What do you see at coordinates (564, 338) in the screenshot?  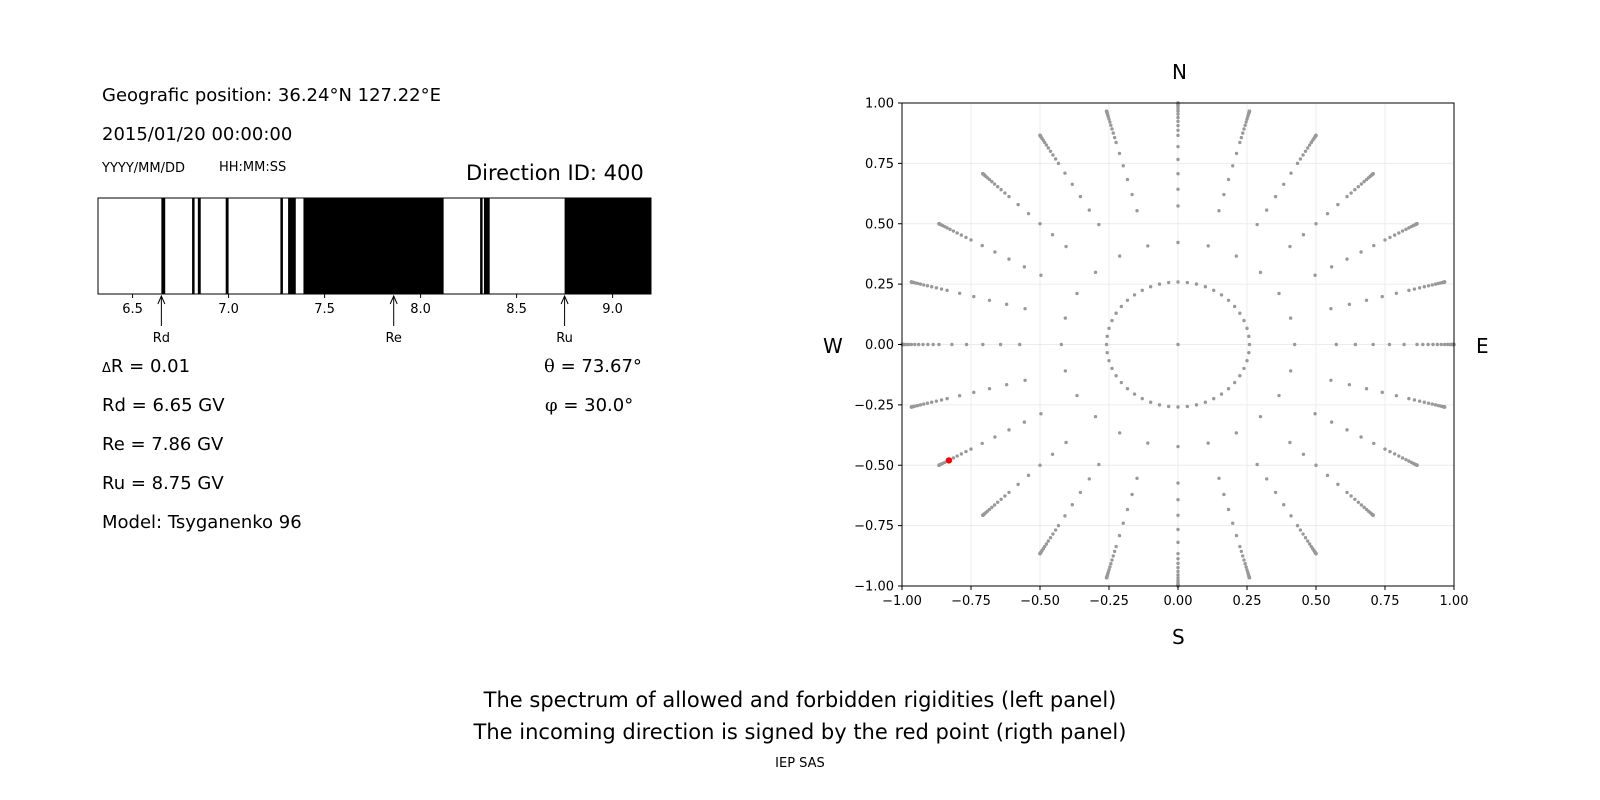 I see `marker-label: Ru` at bounding box center [564, 338].